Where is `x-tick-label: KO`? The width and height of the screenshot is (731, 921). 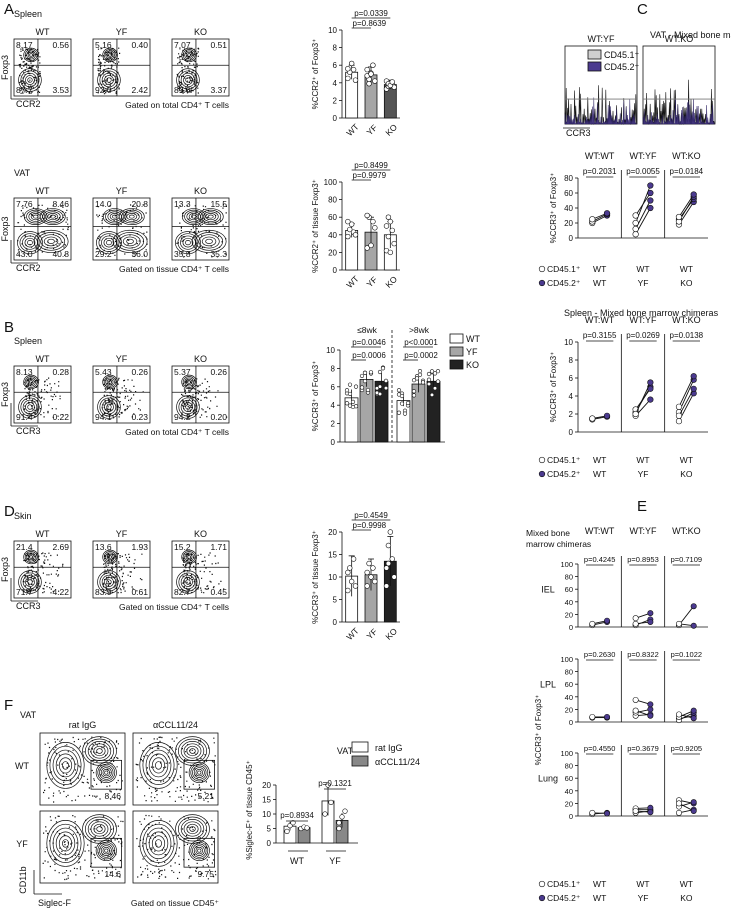
x-tick-label: KO is located at coordinates (391, 634).